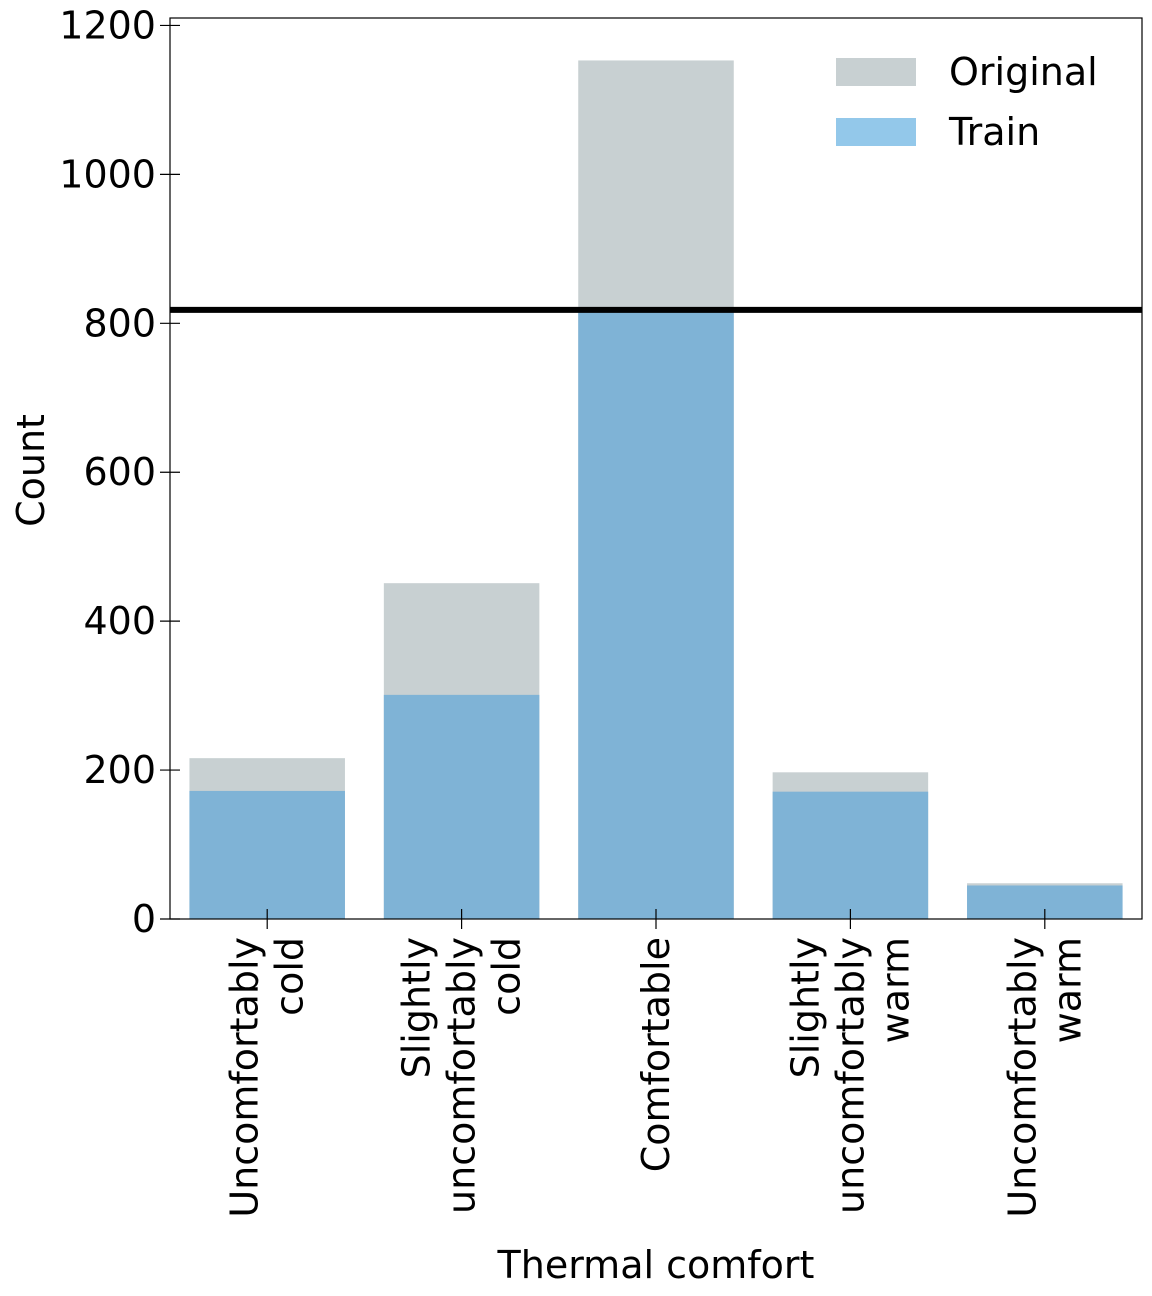  Describe the element at coordinates (656, 1265) in the screenshot. I see `x-axis-title: Thermal comfort` at that location.